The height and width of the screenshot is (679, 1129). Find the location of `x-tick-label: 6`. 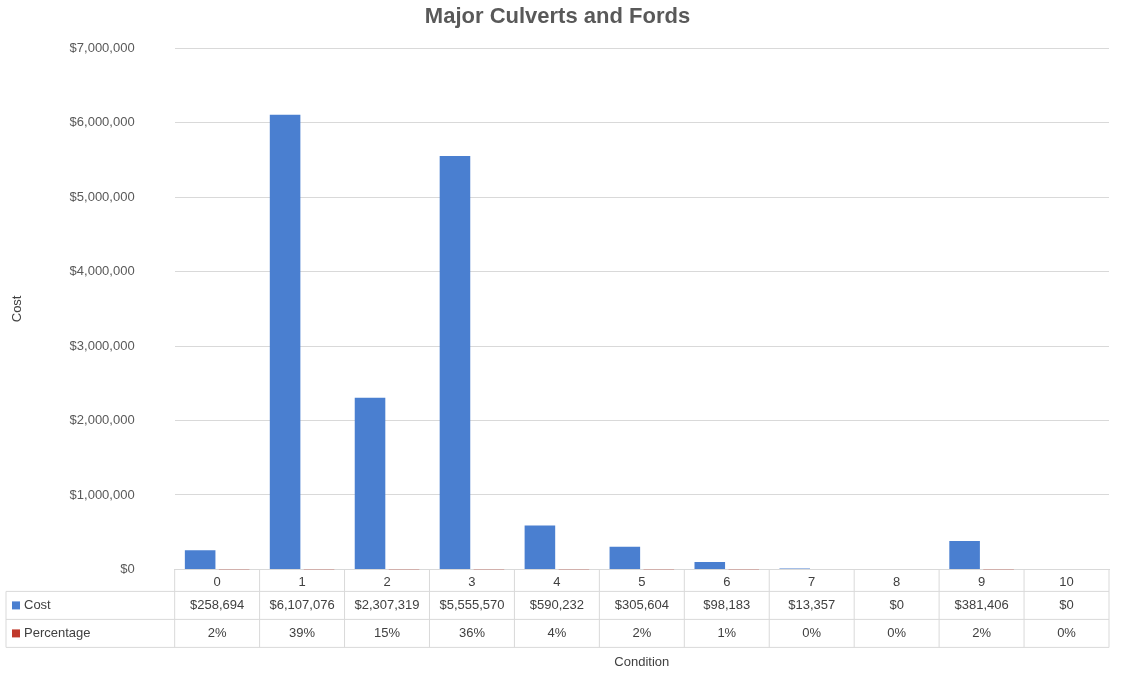

x-tick-label: 6 is located at coordinates (727, 581).